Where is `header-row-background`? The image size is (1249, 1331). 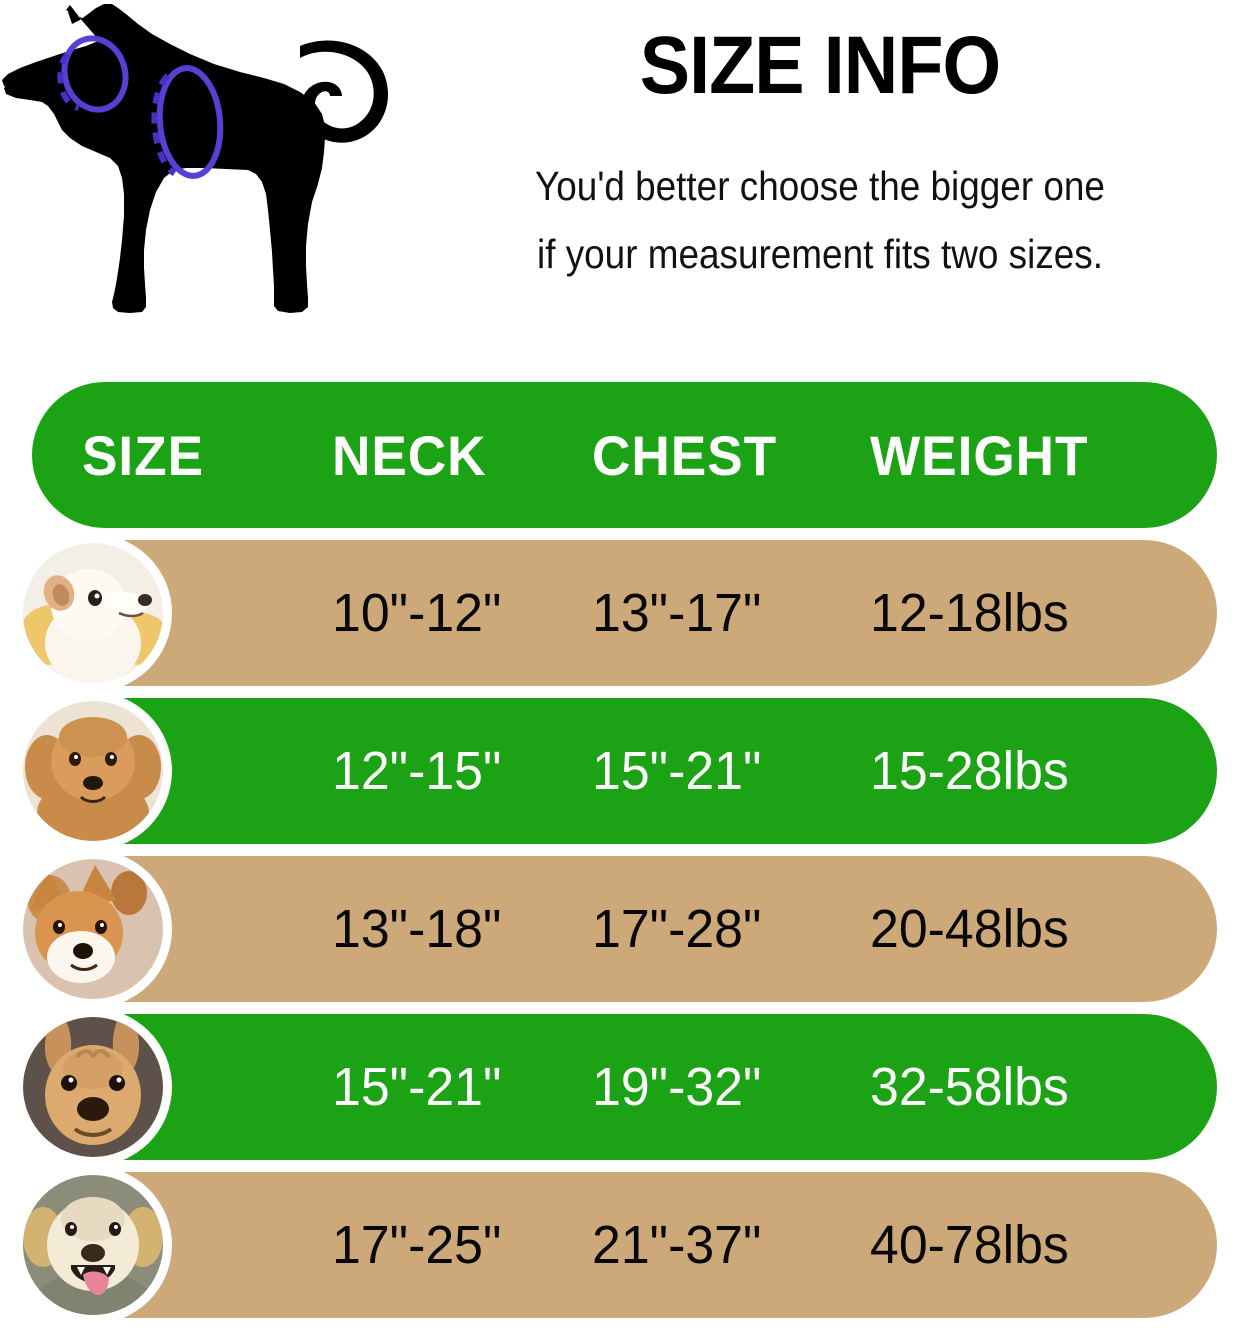
header-row-background is located at coordinates (624, 455).